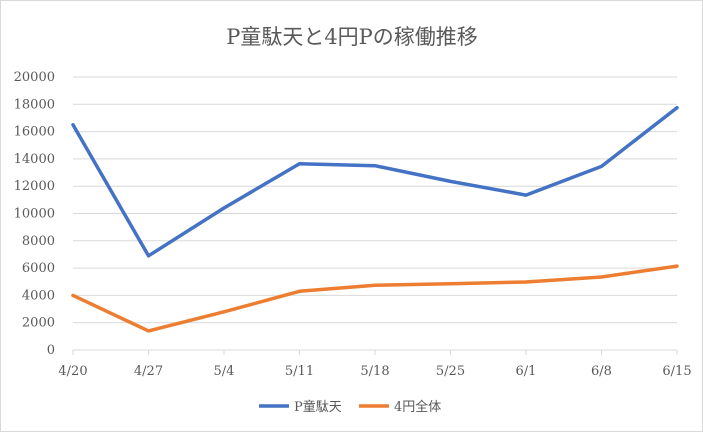 The height and width of the screenshot is (435, 703). What do you see at coordinates (38, 268) in the screenshot?
I see `y-tick-label: 6000` at bounding box center [38, 268].